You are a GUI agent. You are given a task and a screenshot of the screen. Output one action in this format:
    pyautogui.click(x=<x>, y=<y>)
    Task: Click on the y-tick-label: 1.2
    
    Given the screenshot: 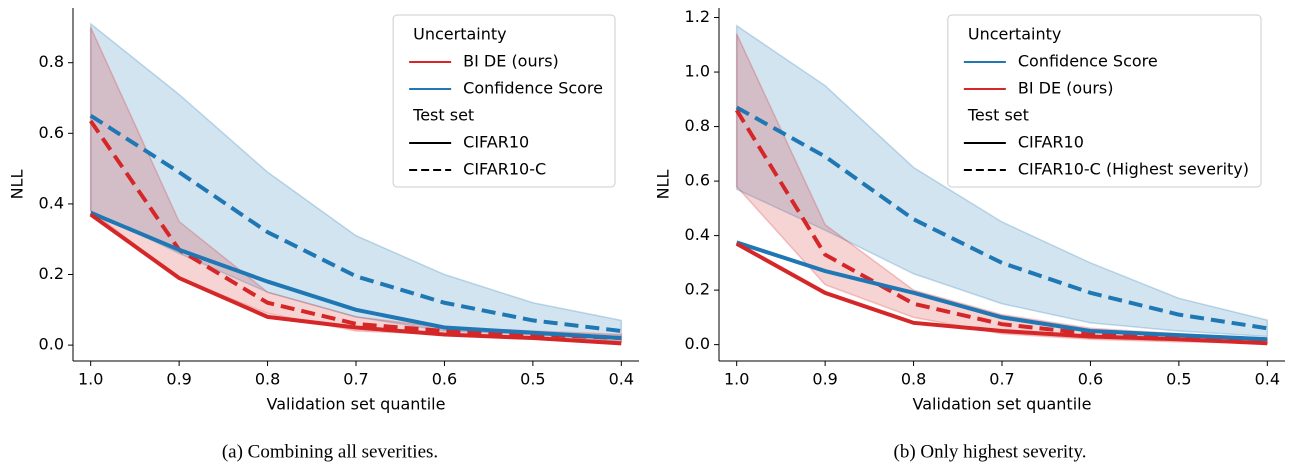 What is the action you would take?
    pyautogui.click(x=697, y=16)
    